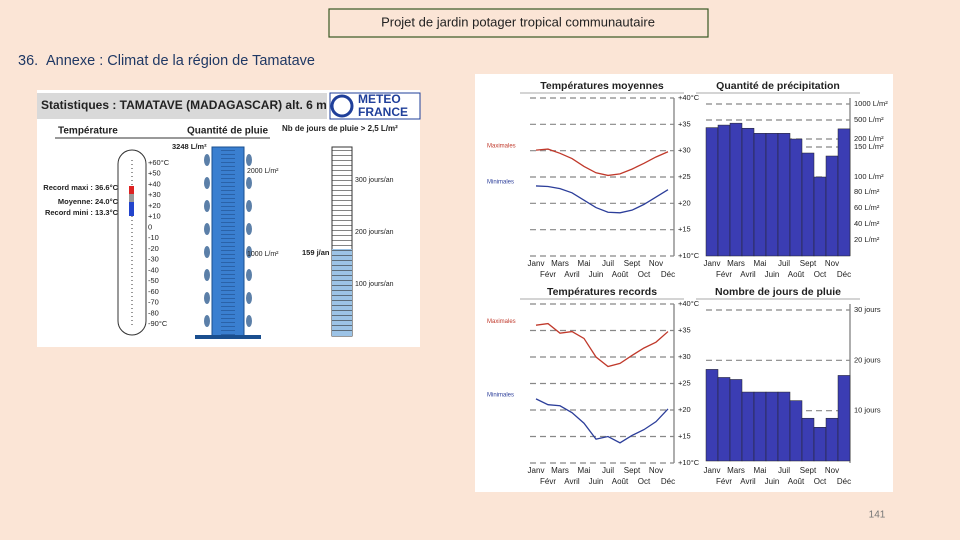 The width and height of the screenshot is (960, 540). Describe the element at coordinates (867, 239) in the screenshot. I see `y-tick-label: 20 L/m²` at that location.